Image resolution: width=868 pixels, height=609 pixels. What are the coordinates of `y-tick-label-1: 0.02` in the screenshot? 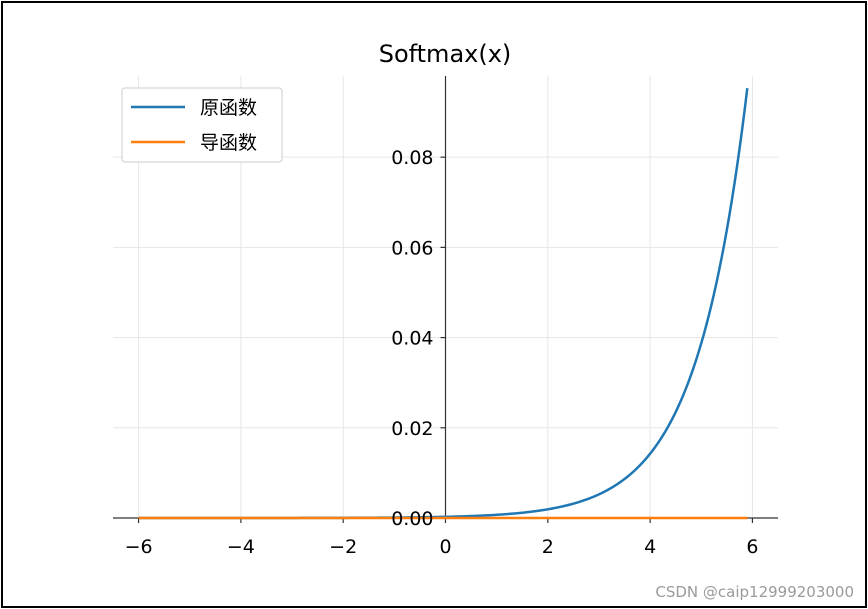 It's located at (412, 429).